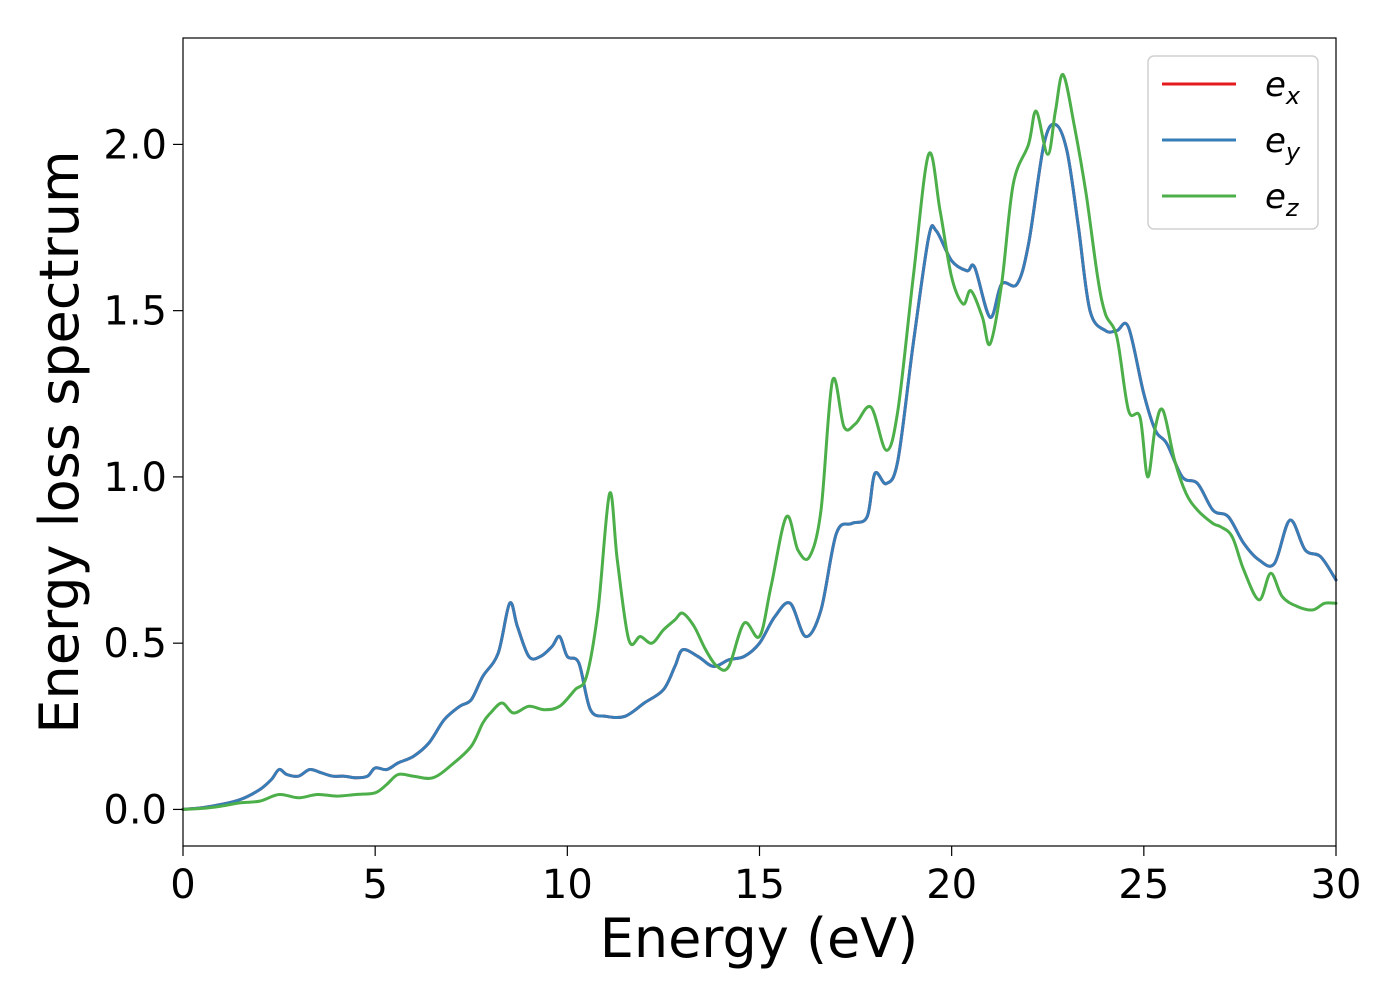 This screenshot has width=1400, height=1000. I want to click on legend-label-ex: ex, so click(1283, 87).